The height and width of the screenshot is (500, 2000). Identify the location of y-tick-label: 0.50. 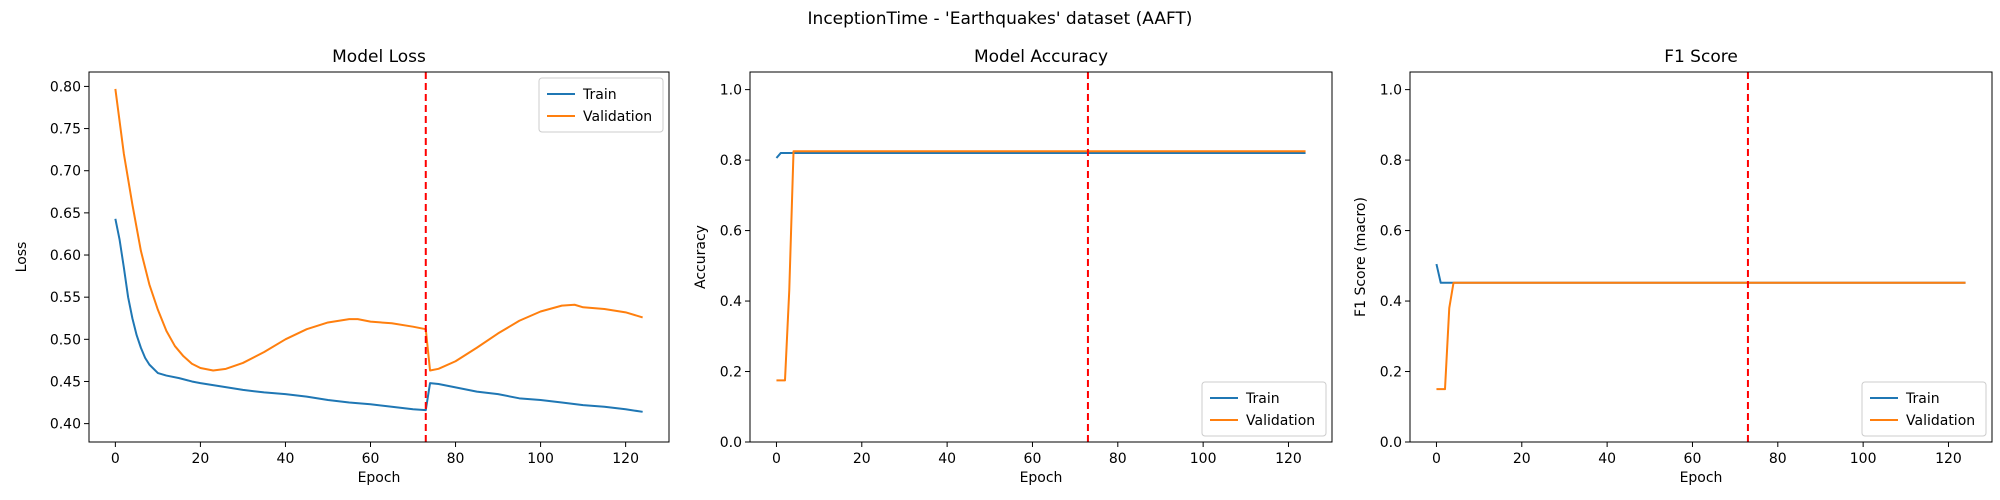
(65, 340).